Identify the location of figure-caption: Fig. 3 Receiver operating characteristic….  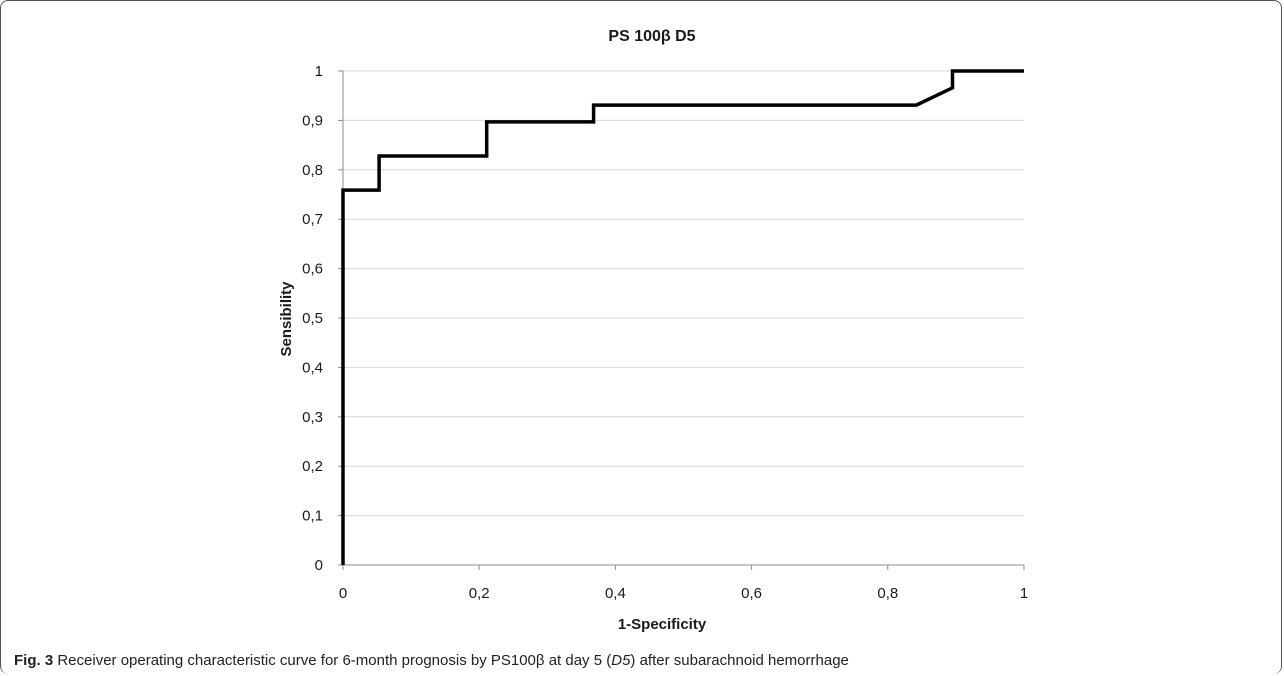
(431, 660).